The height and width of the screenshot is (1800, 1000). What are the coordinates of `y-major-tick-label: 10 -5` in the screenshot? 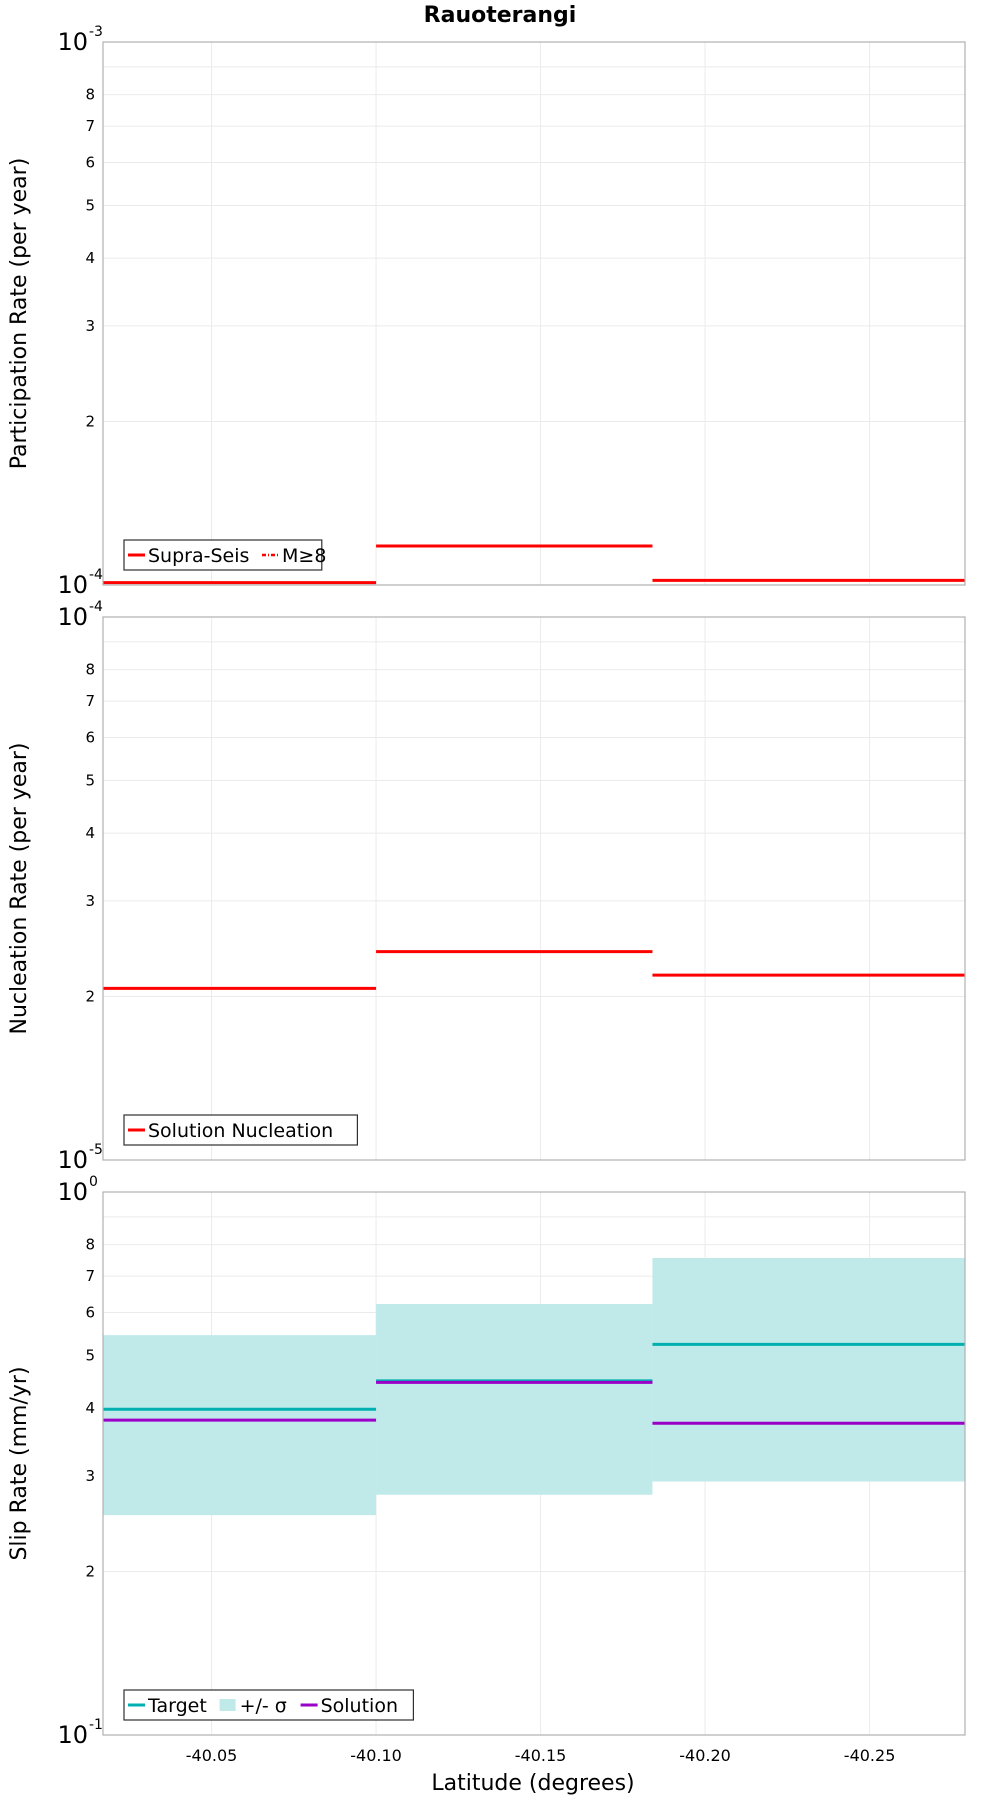 It's located at (80, 1158).